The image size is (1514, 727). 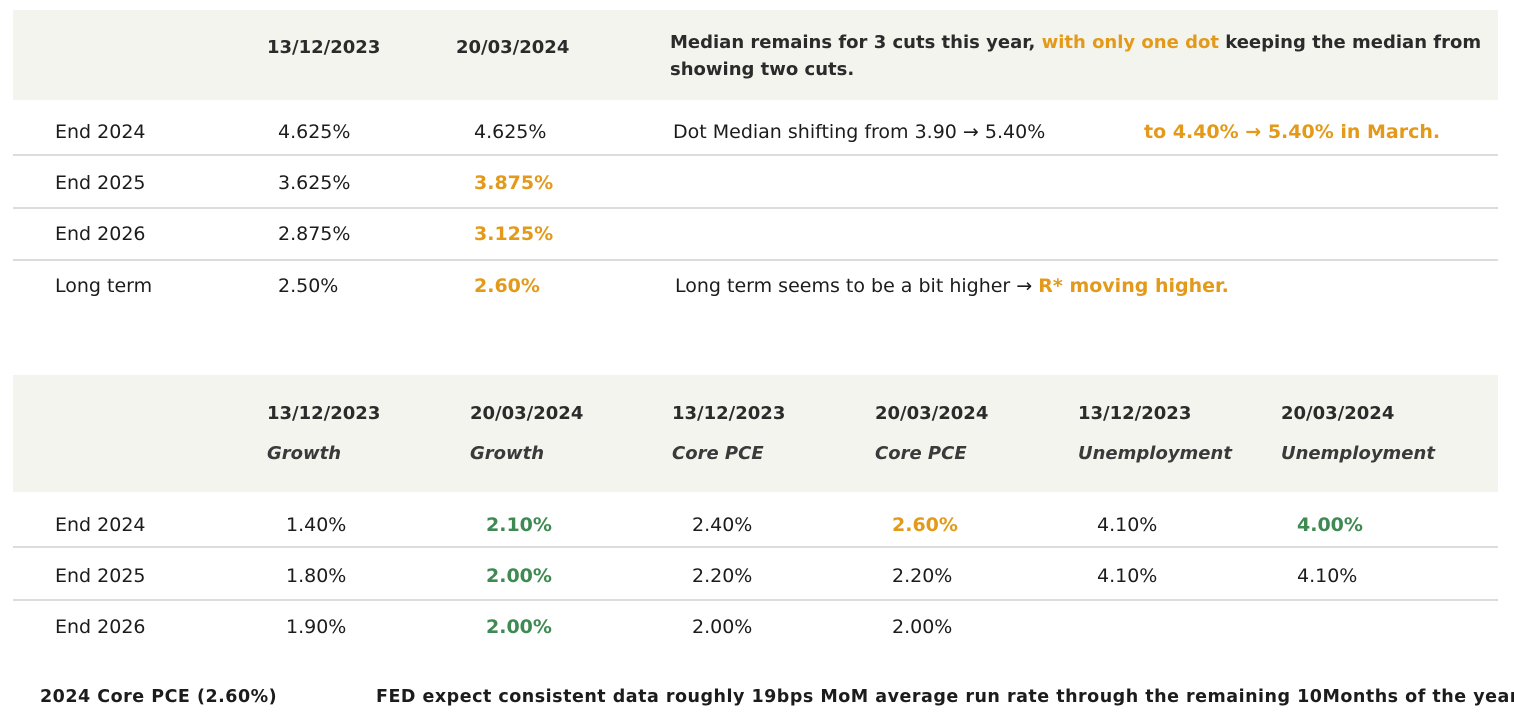 What do you see at coordinates (308, 286) in the screenshot?
I see `table1-cell: 2.50%` at bounding box center [308, 286].